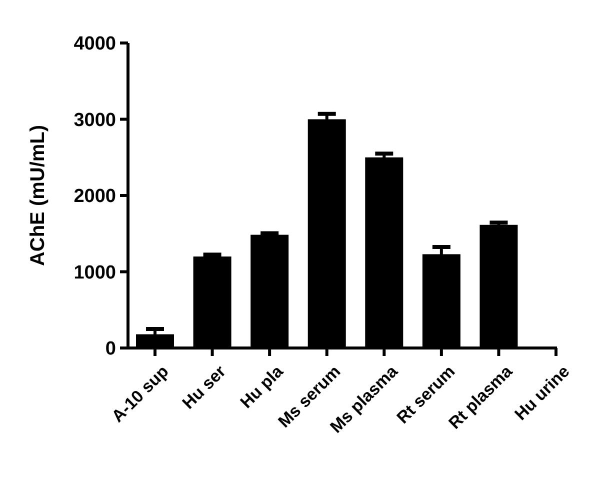  Describe the element at coordinates (38, 195) in the screenshot. I see `y-axis-title: AChE (mU/mL)` at that location.